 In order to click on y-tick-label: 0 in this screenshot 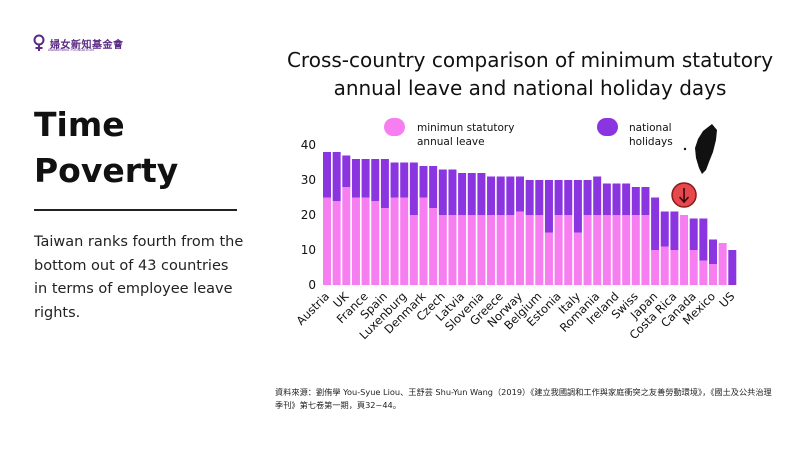, I will do `click(312, 285)`.